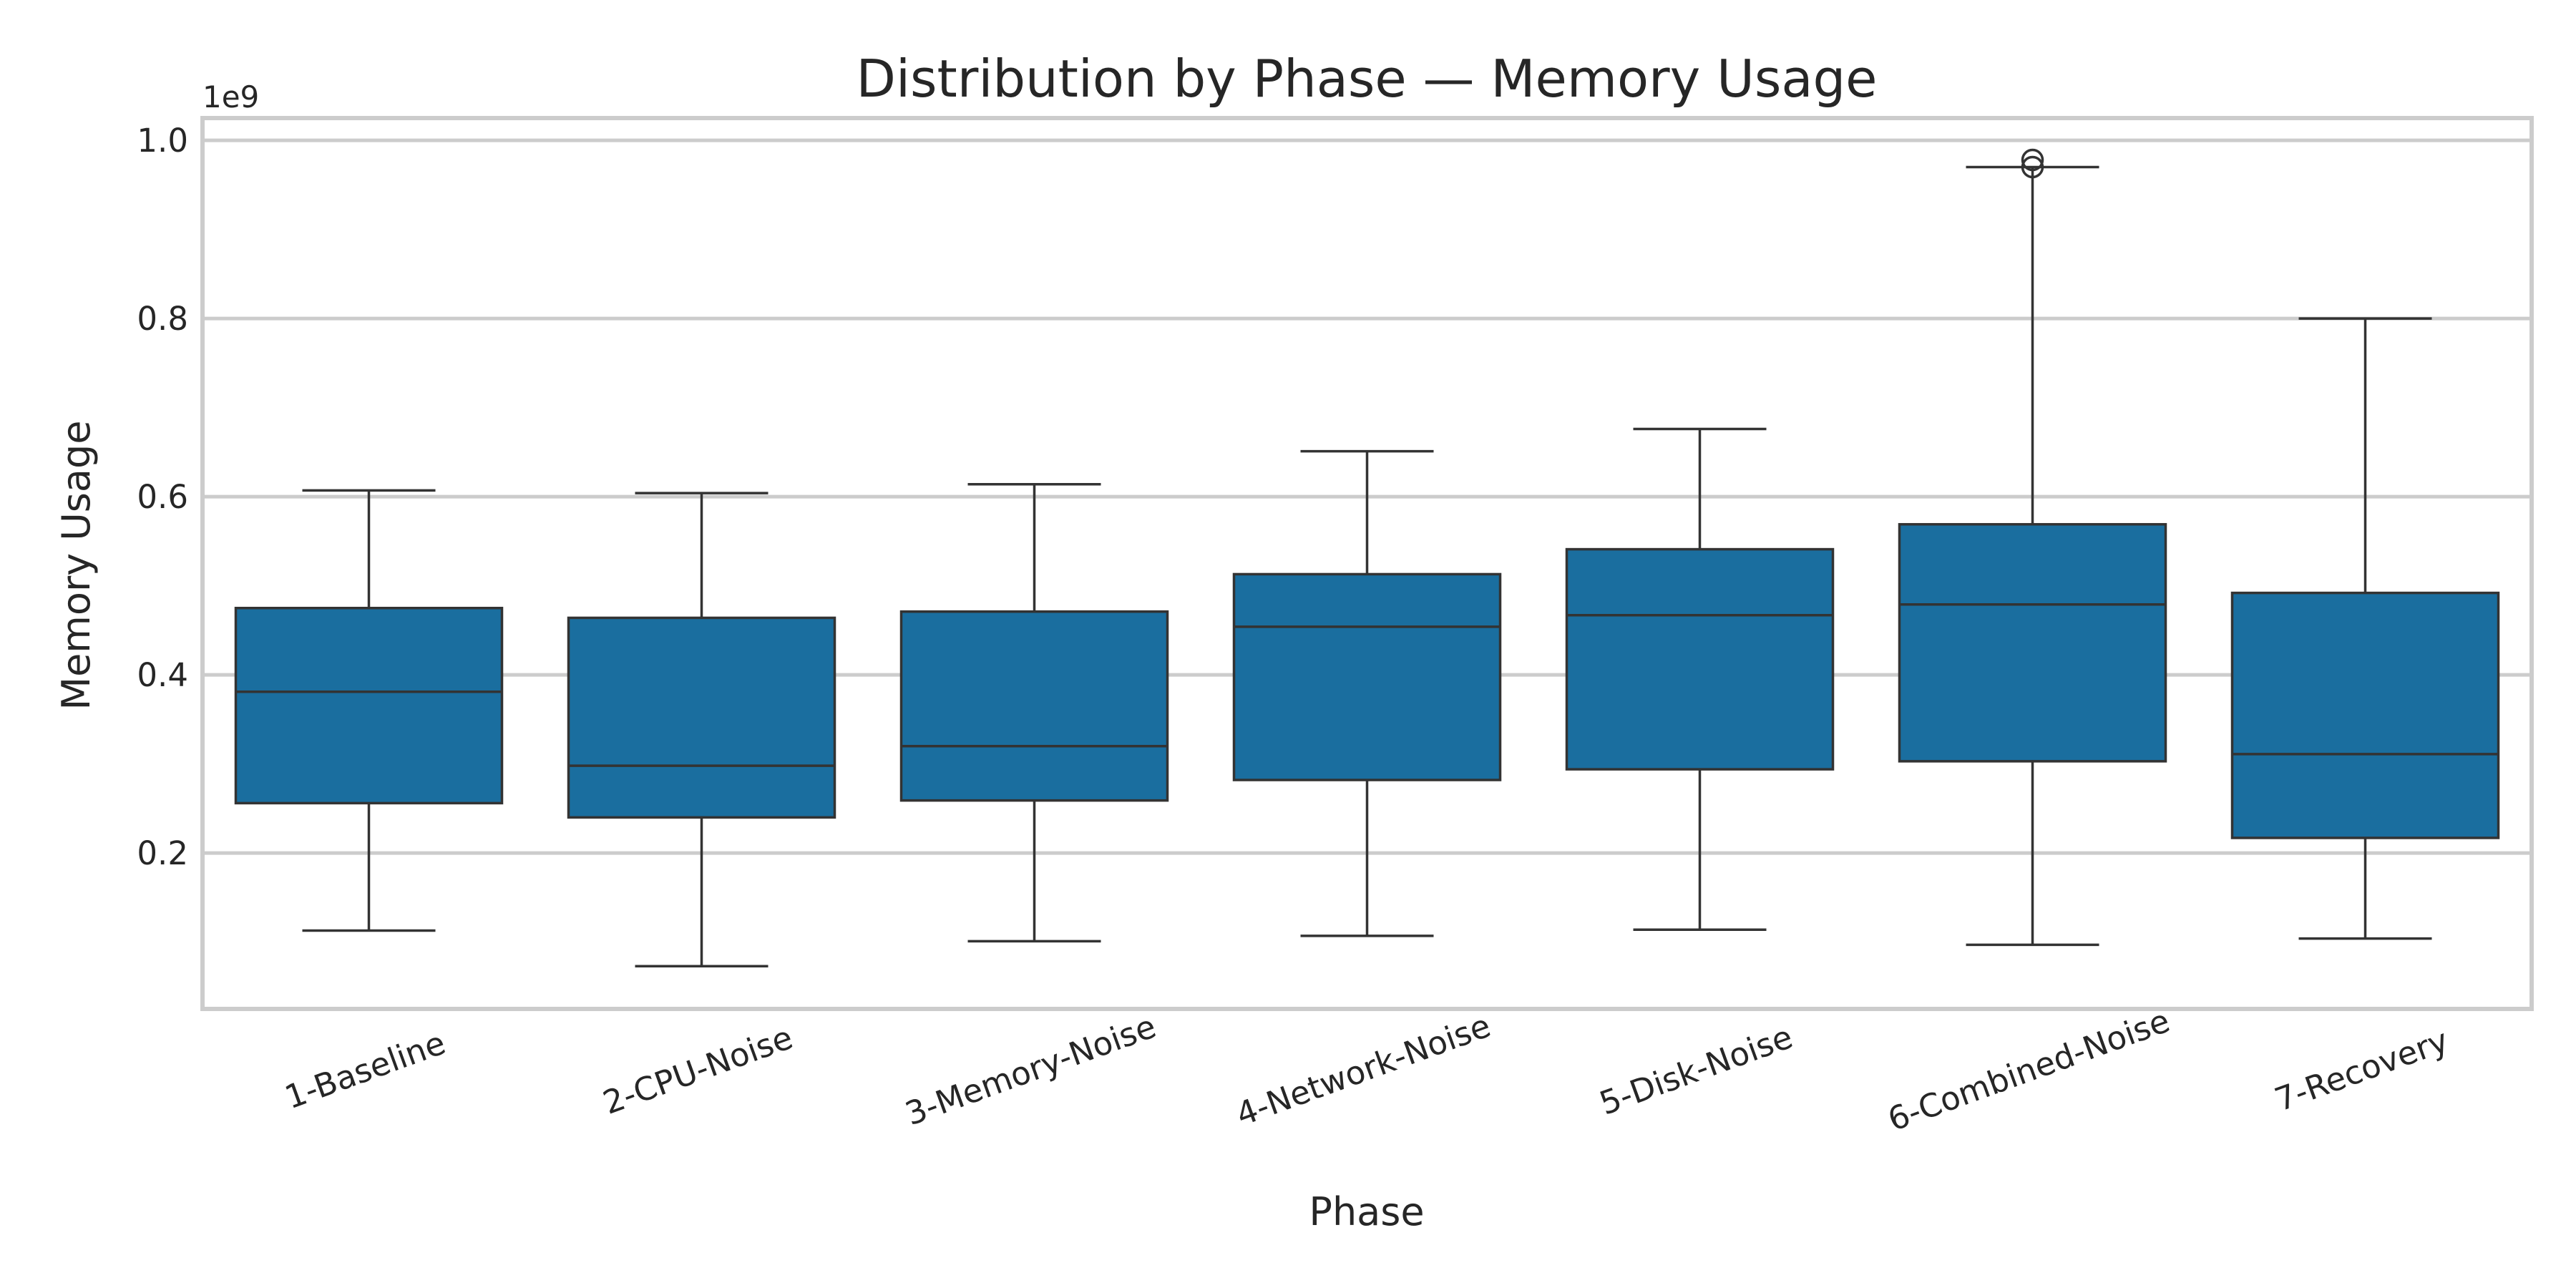 This screenshot has width=2576, height=1288. I want to click on y-tick-label: 1.0, so click(162, 141).